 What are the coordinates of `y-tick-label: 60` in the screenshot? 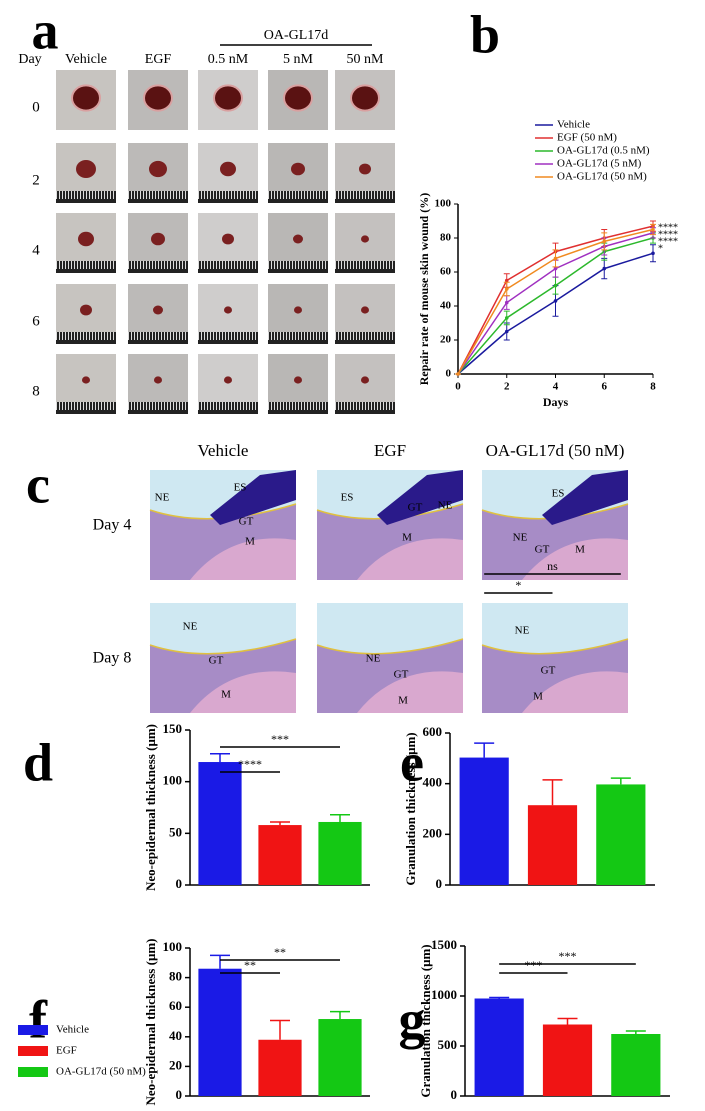 It's located at (175, 1005).